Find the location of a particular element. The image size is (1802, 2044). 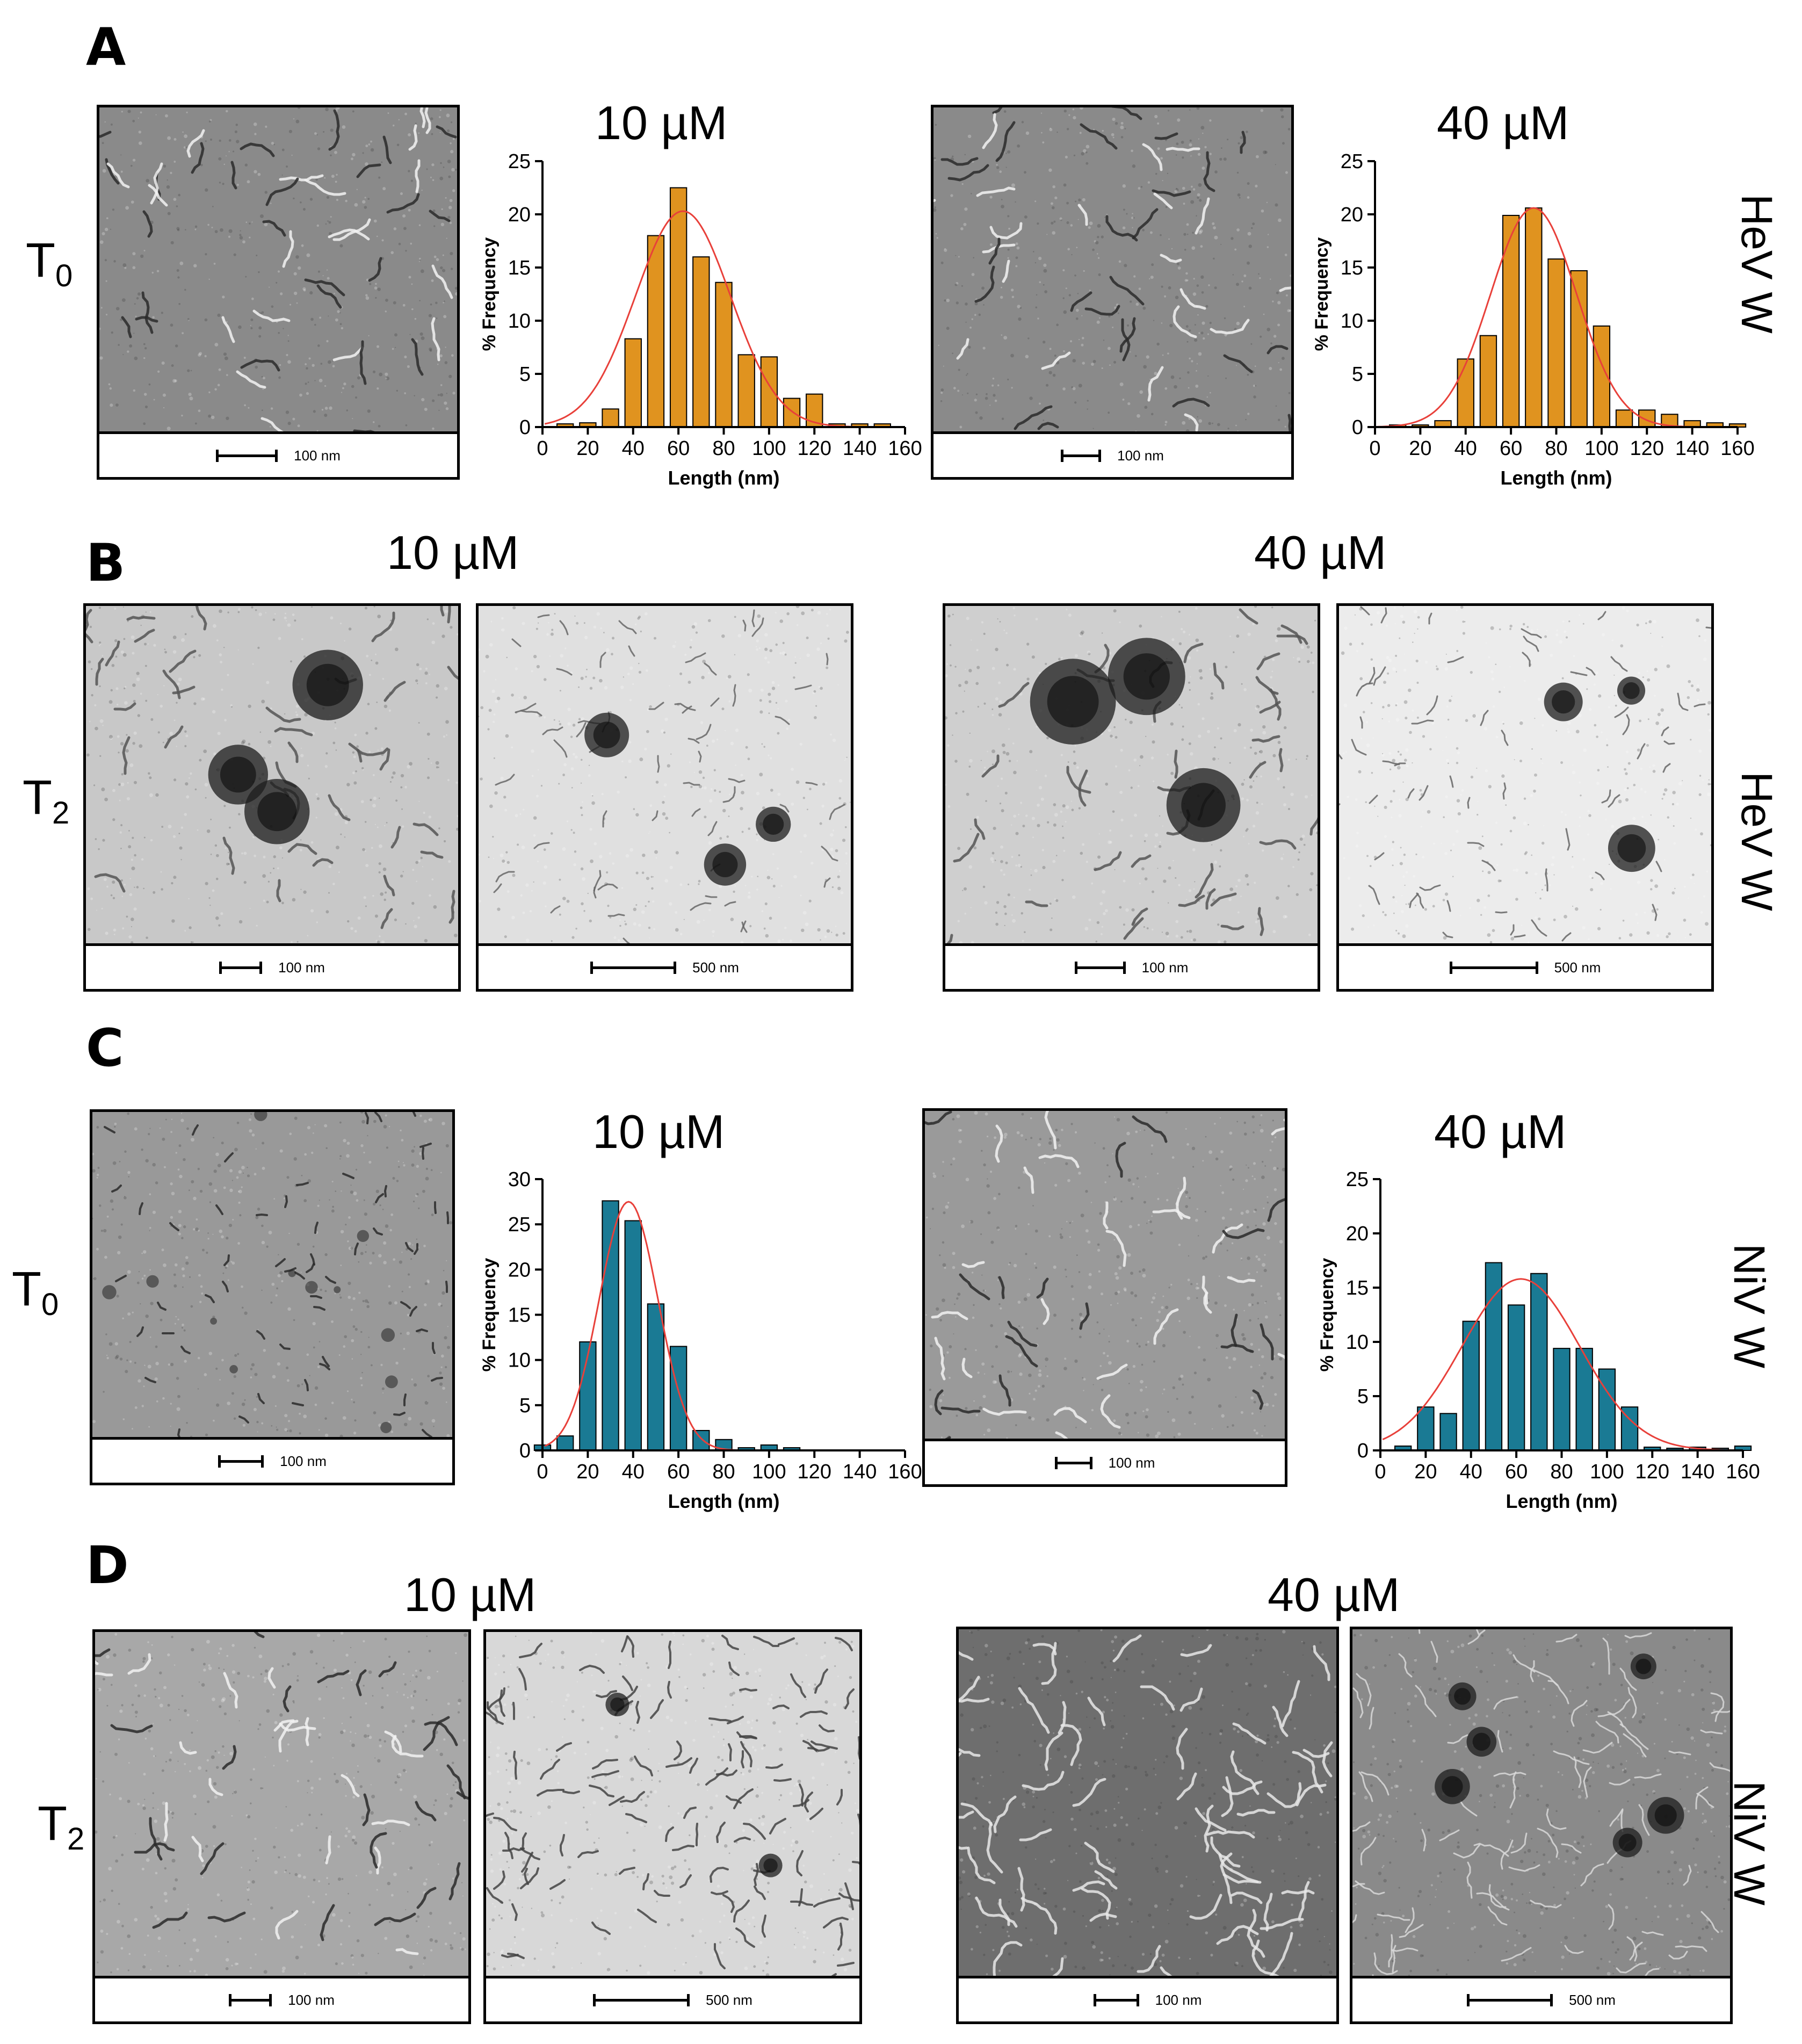

particle is located at coordinates (386, 1427).